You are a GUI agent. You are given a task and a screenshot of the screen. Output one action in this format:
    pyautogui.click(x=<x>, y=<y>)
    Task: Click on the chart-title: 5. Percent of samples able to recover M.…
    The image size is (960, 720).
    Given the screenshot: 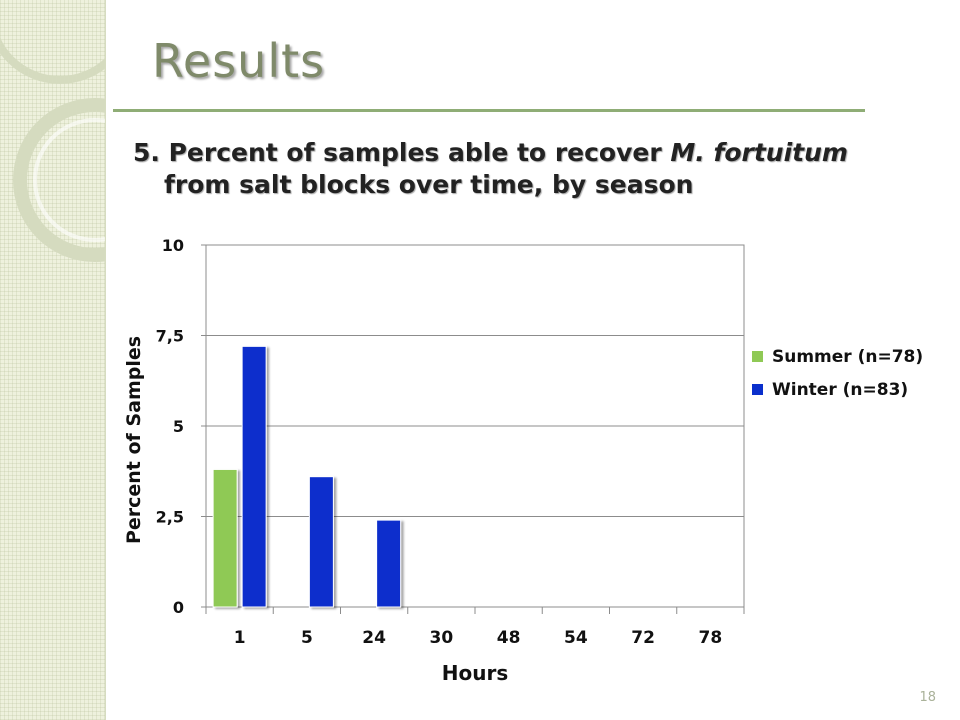 What is the action you would take?
    pyautogui.click(x=513, y=169)
    